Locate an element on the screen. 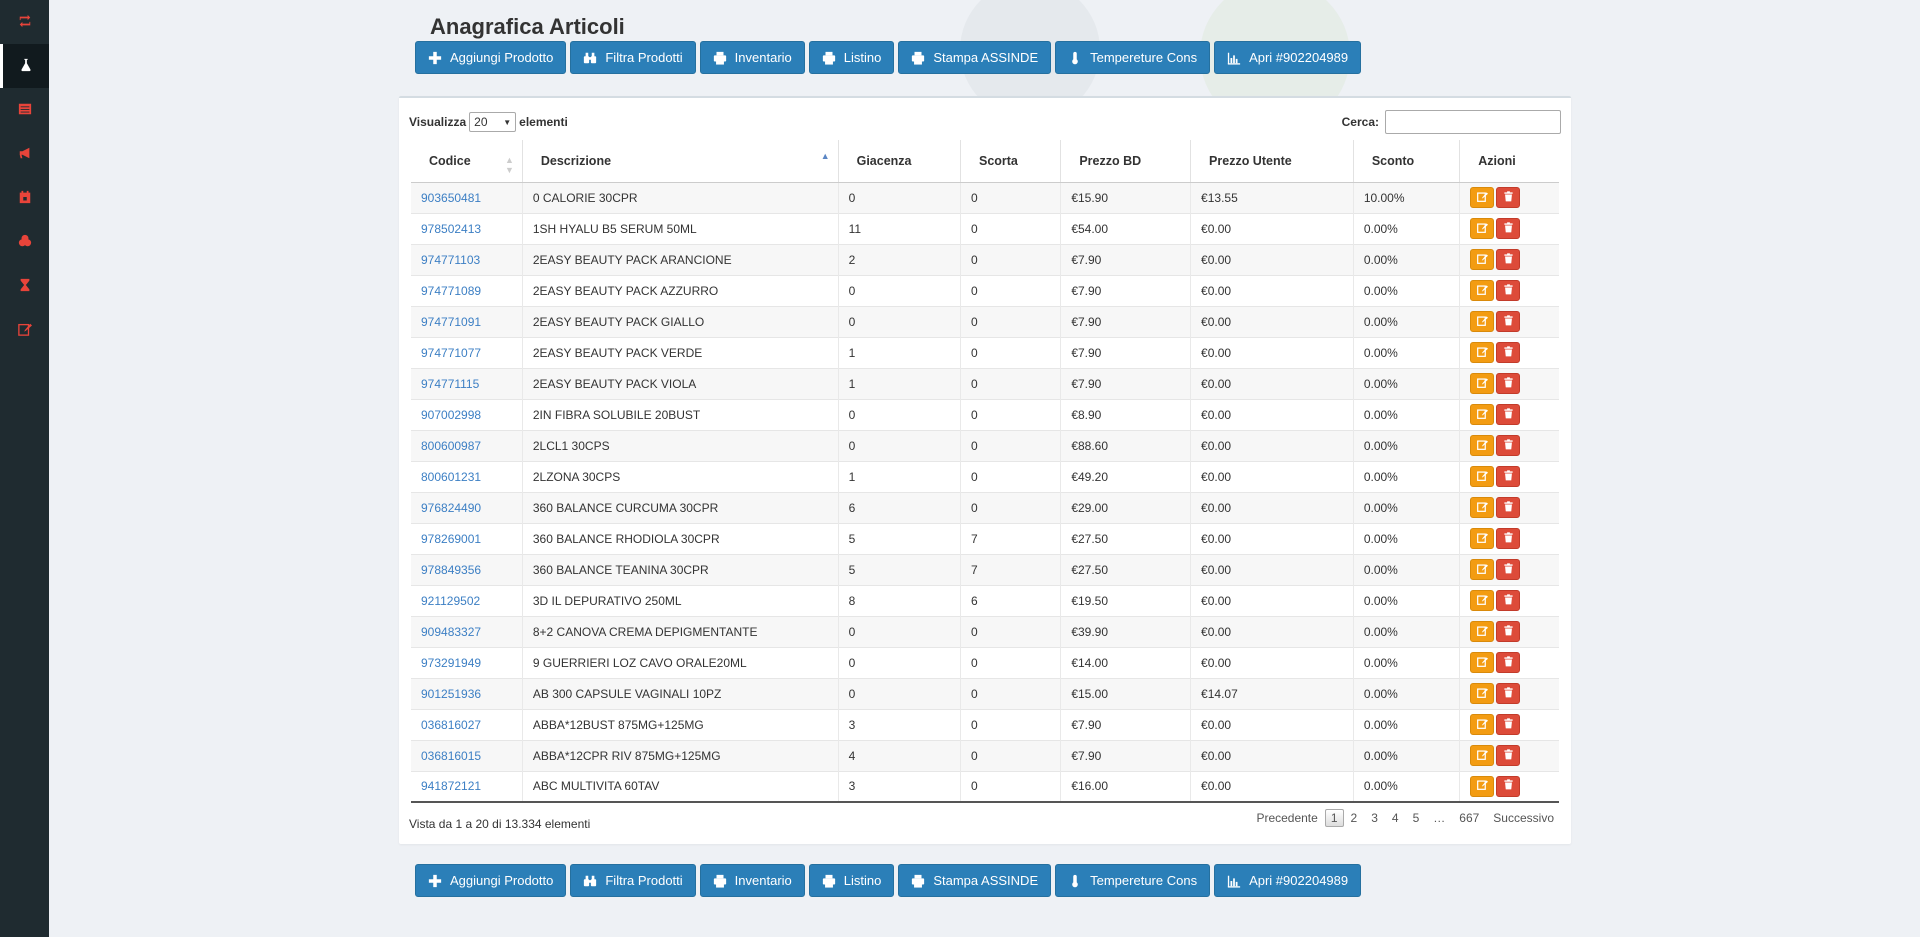 Image resolution: width=1920 pixels, height=937 pixels. pagination-page: 3 is located at coordinates (1374, 818).